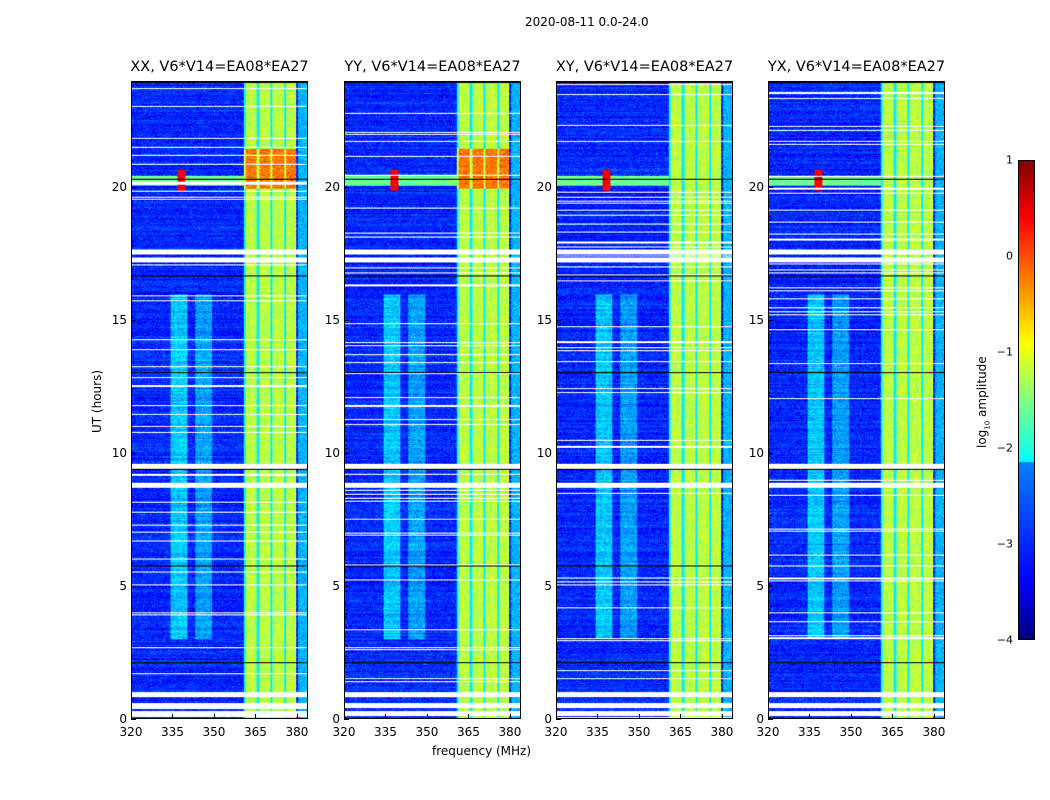 This screenshot has width=1050, height=800. I want to click on y-axis-label: UT (hours), so click(97, 401).